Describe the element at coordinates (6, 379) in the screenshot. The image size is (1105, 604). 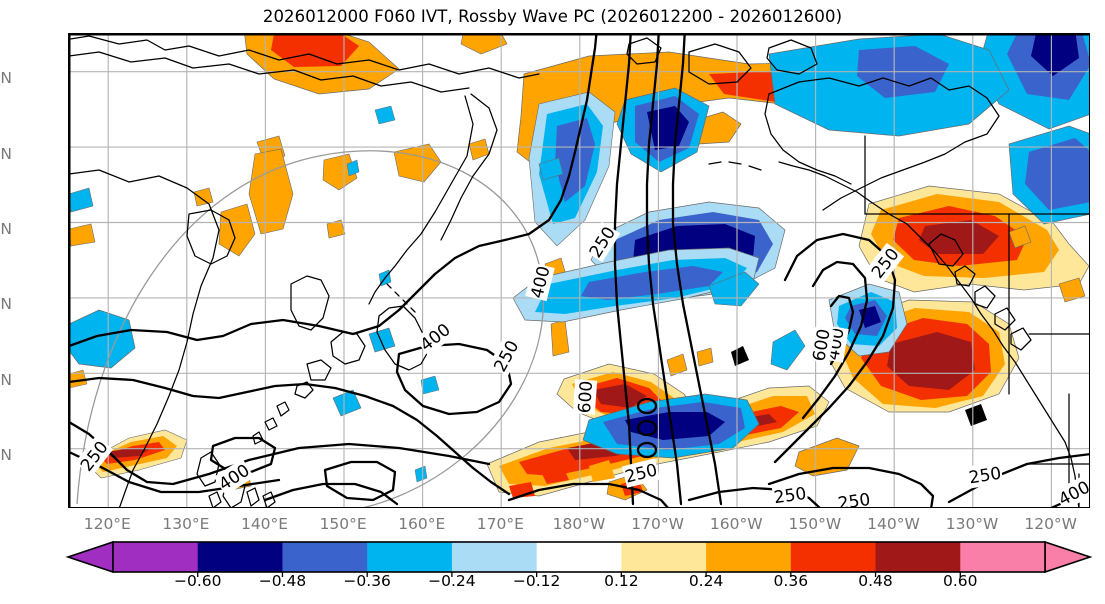
I see `latitude-tick-30: 30°N` at that location.